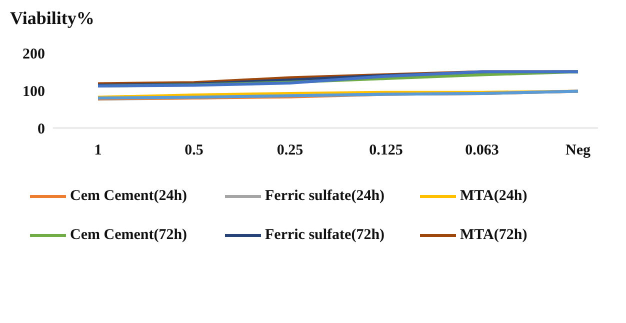 The image size is (626, 323). I want to click on x-tick-label: Neg, so click(578, 150).